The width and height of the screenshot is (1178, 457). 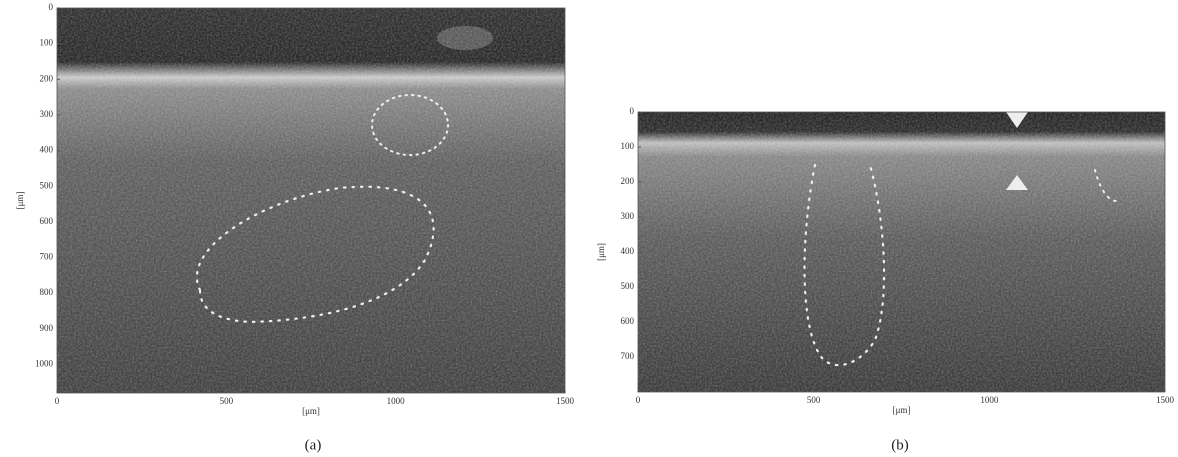 I want to click on y-tick-label: 1000, so click(x=44, y=364).